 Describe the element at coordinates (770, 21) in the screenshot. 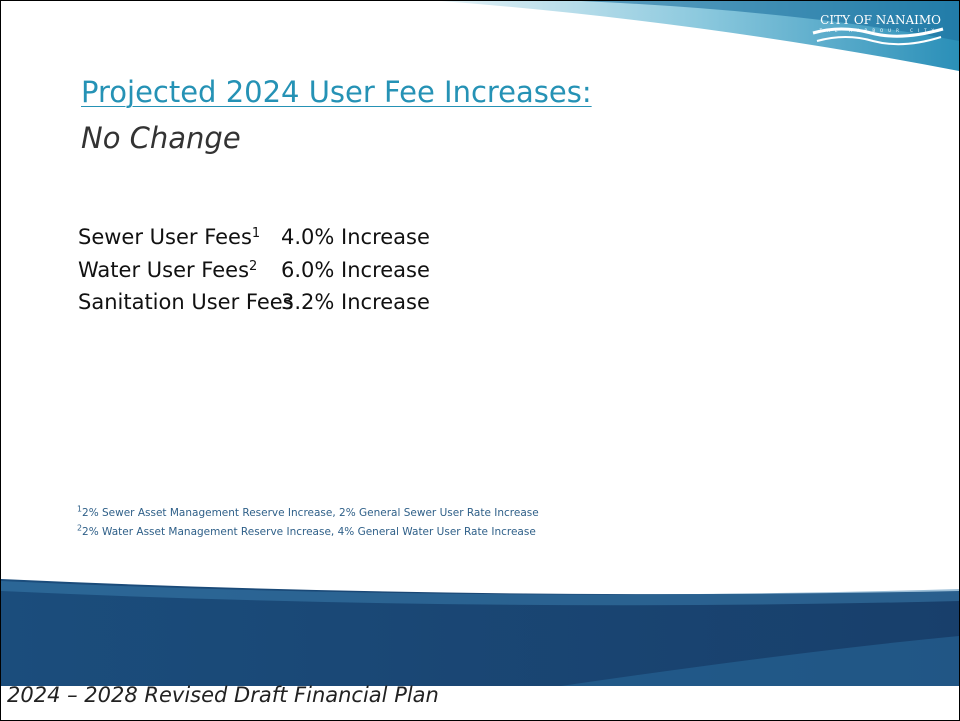

I see `top-wave-dark` at that location.